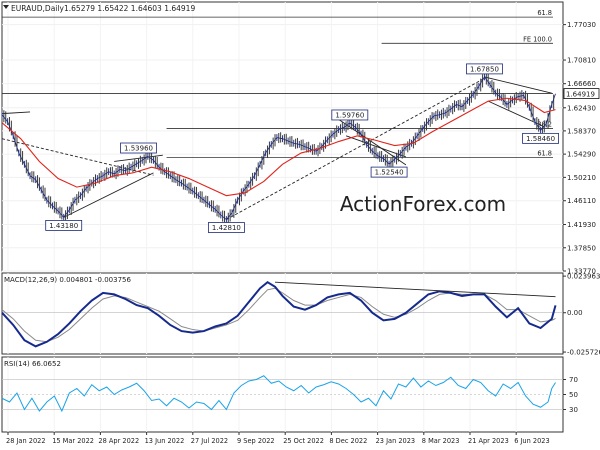  Describe the element at coordinates (32, 364) in the screenshot. I see `rsi-title: RSI(14) 66.0652` at that location.